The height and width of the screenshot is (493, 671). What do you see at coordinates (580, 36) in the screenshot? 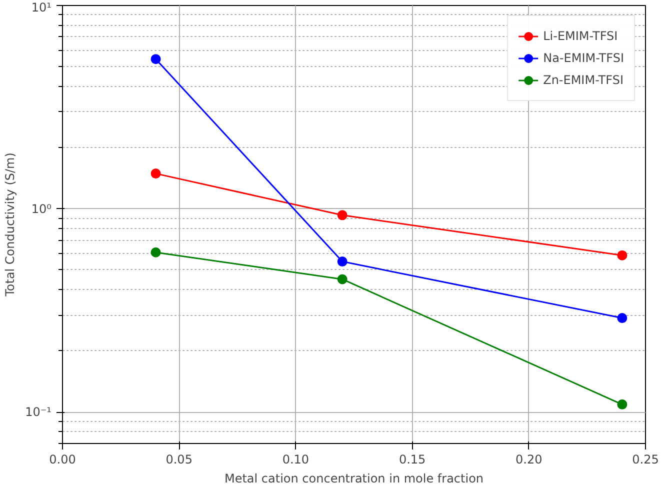
I see `legend-label: Li-EMIM-TFSI` at bounding box center [580, 36].